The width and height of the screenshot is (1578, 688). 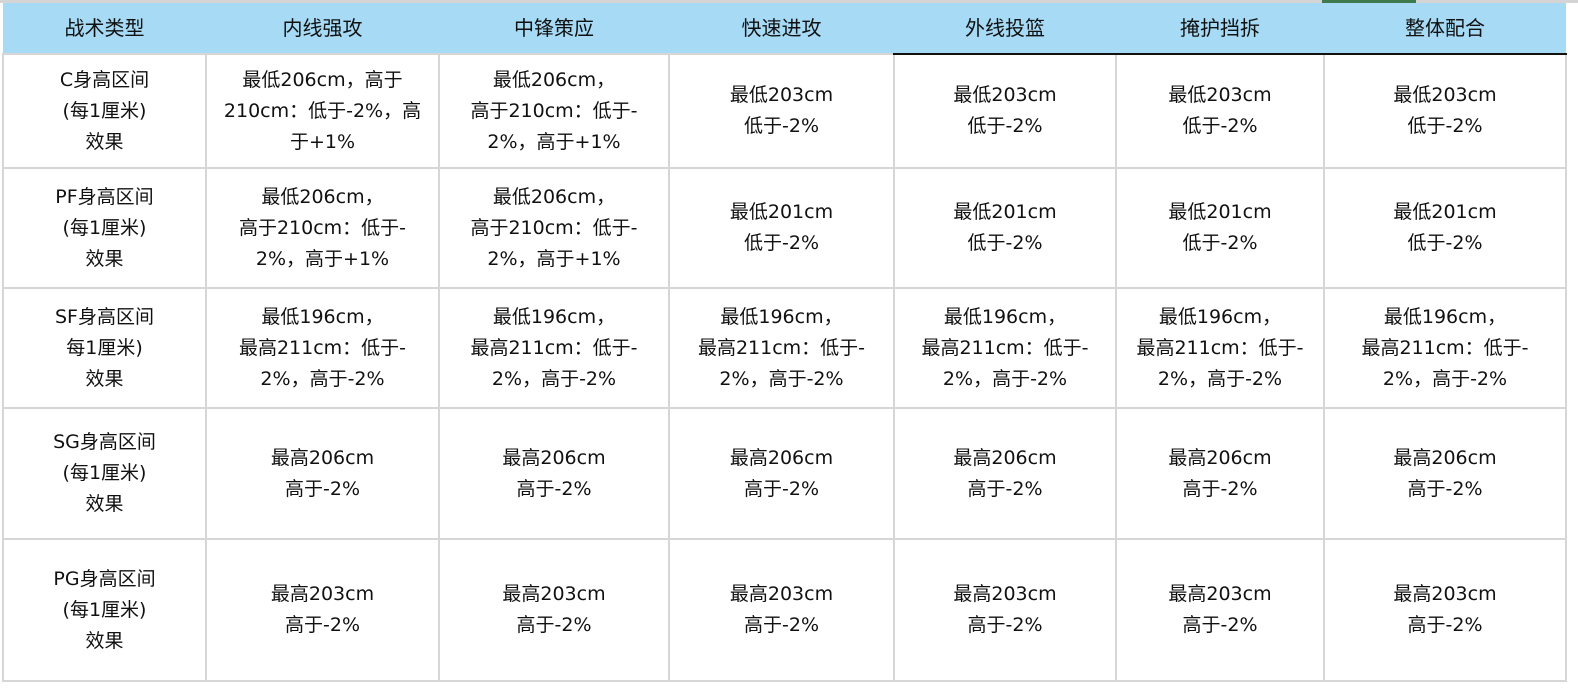 What do you see at coordinates (104, 111) in the screenshot?
I see `row-label-cell: C身高区间 (每1厘米) 效果` at bounding box center [104, 111].